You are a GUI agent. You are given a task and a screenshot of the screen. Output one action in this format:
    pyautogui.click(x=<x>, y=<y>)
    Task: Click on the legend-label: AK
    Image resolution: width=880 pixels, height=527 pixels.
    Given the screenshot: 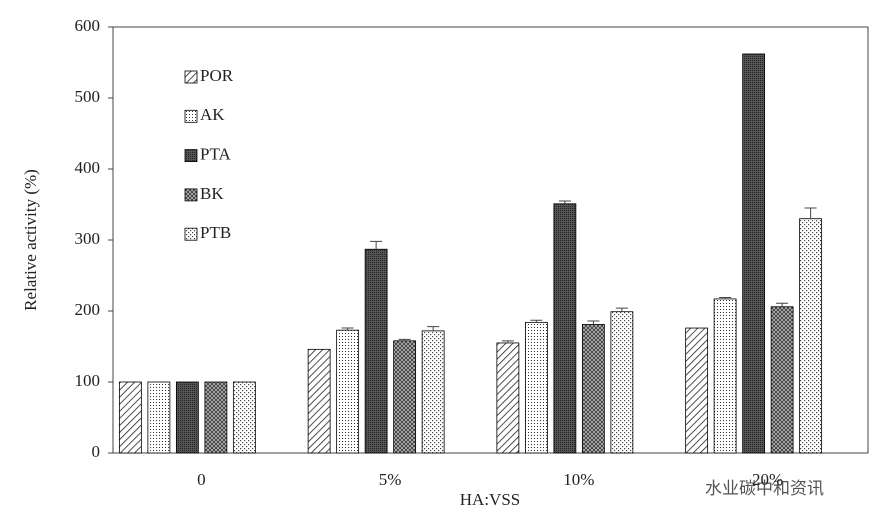 What is the action you would take?
    pyautogui.click(x=212, y=114)
    